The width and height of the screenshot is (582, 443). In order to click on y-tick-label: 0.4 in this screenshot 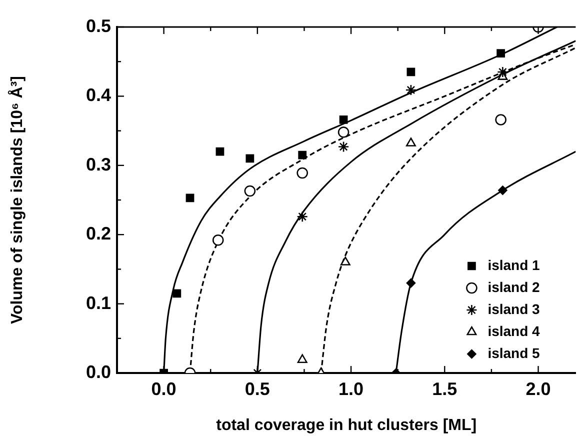, I will do `click(98, 95)`.